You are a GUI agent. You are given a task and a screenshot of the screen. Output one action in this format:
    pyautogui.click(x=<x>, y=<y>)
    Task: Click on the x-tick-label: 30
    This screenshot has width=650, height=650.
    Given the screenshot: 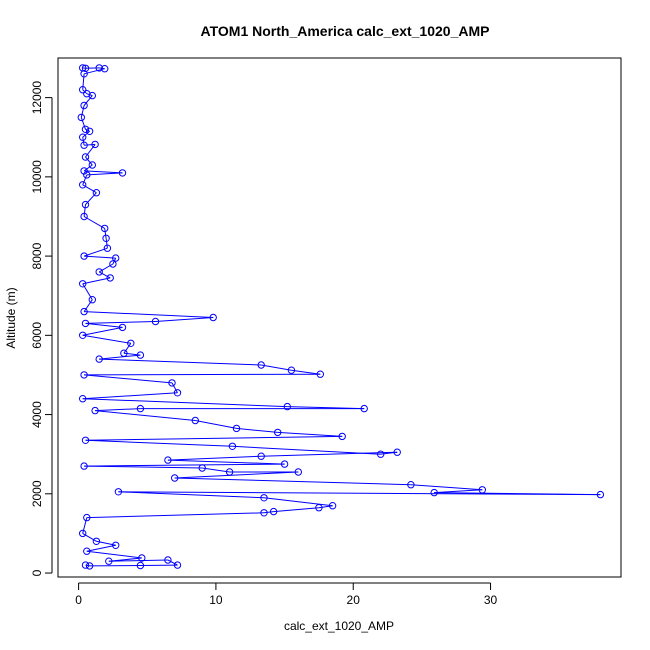 What is the action you would take?
    pyautogui.click(x=491, y=600)
    